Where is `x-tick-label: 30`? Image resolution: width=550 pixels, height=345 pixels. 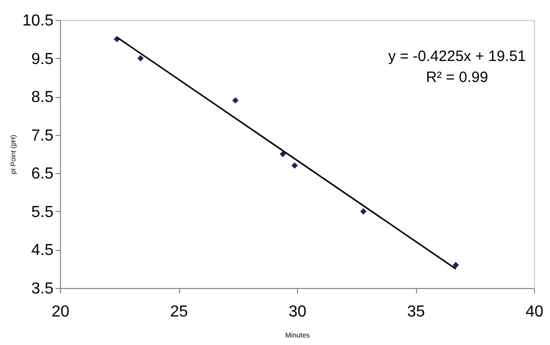 x-tick-label: 30 is located at coordinates (297, 312).